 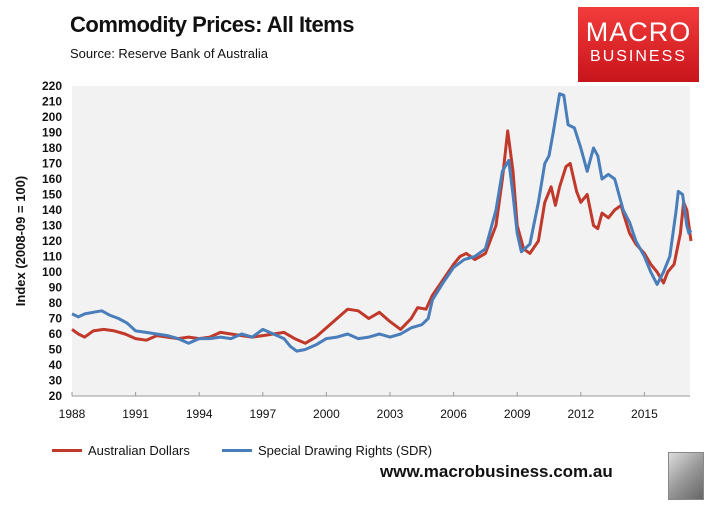 I want to click on y-tick-label: 160, so click(x=52, y=179).